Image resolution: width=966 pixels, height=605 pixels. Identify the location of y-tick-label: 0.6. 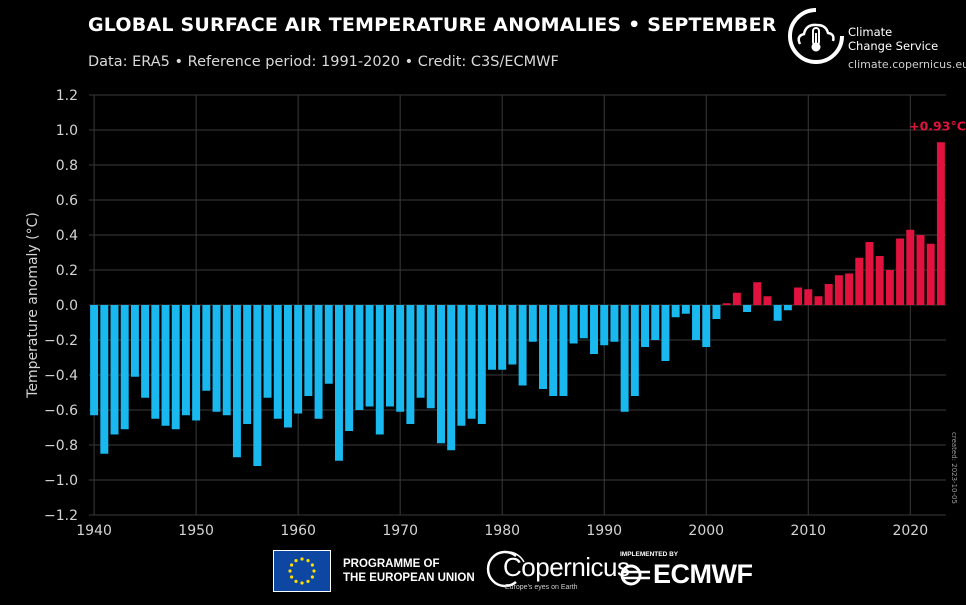
(67, 201).